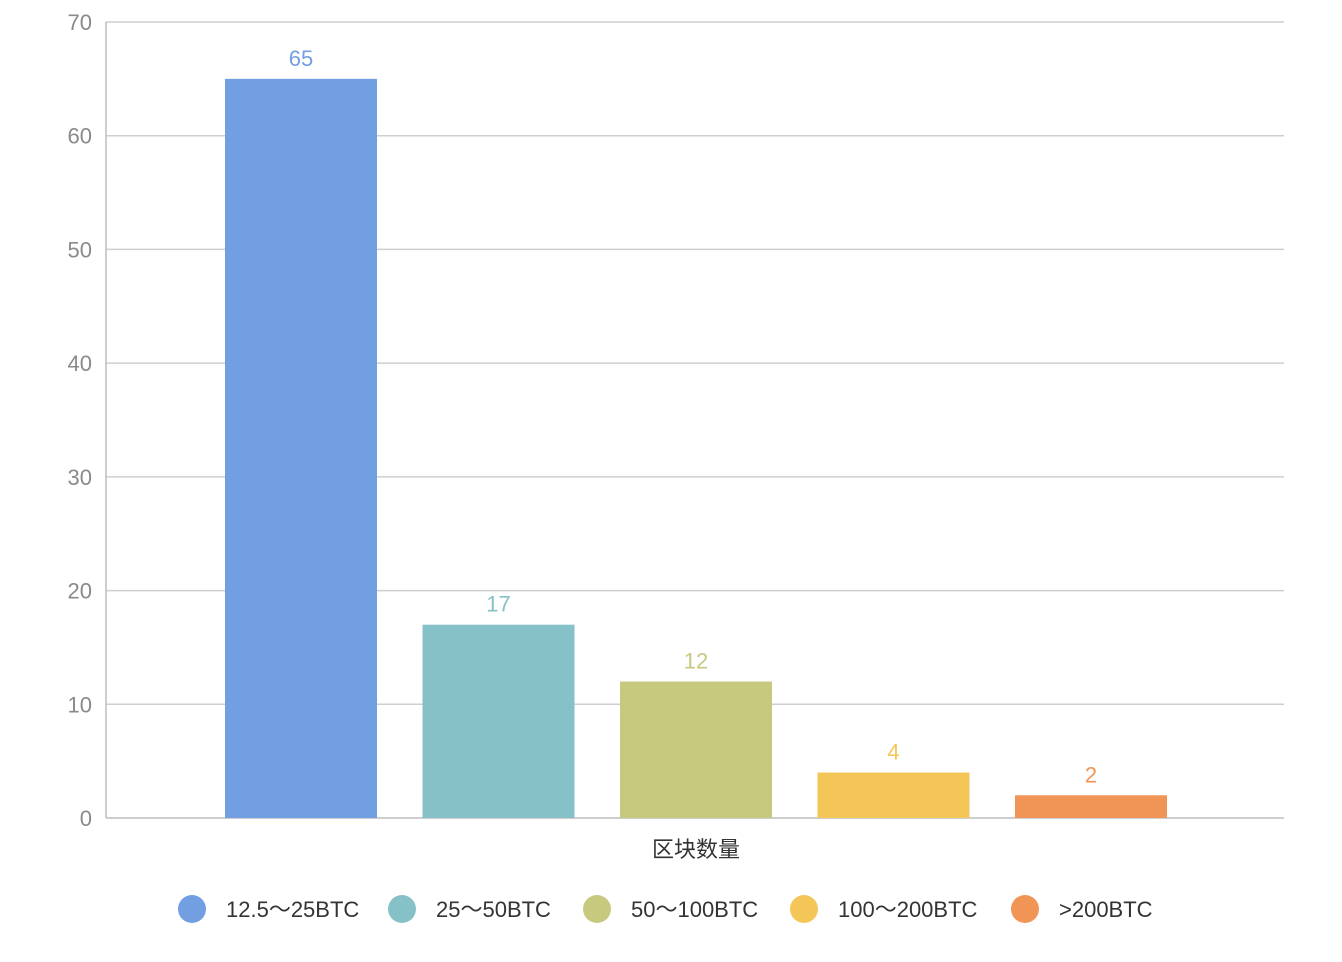 The height and width of the screenshot is (962, 1342). Describe the element at coordinates (696, 850) in the screenshot. I see `x-category-label: 区块数量` at that location.